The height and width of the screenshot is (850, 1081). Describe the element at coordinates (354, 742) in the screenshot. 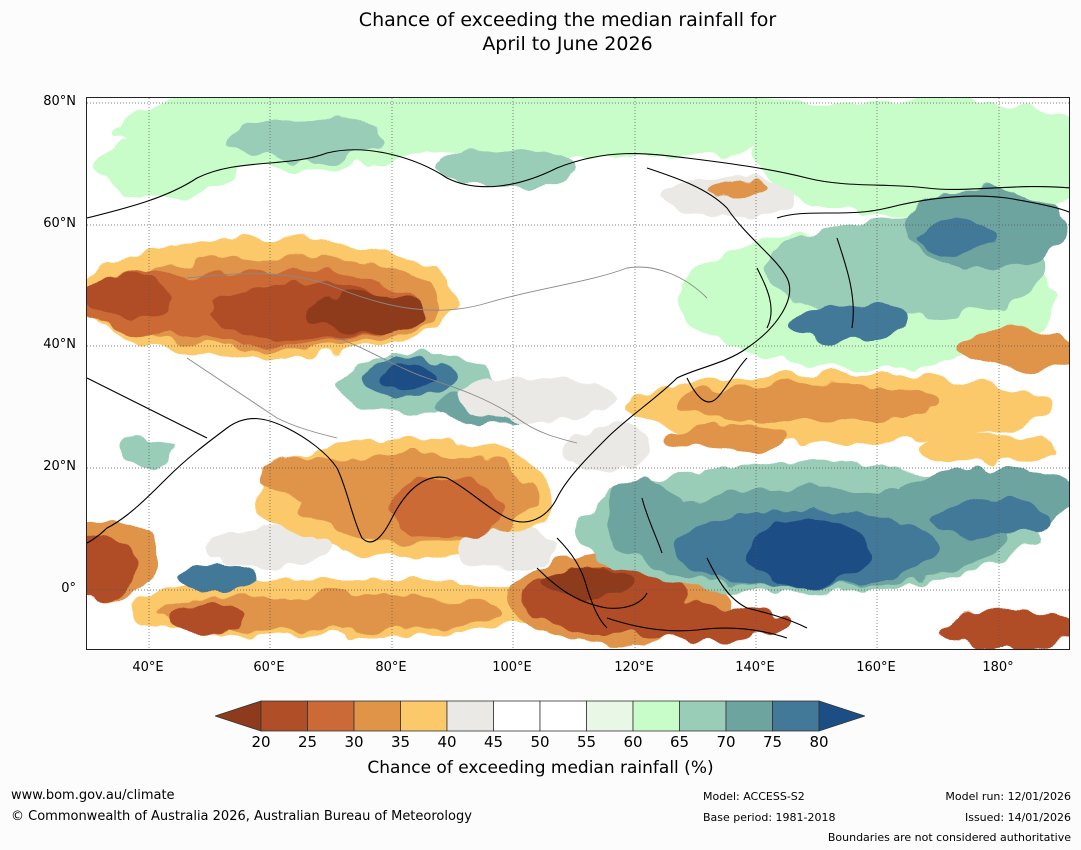

I see `colorbar-tick-label: 30` at that location.